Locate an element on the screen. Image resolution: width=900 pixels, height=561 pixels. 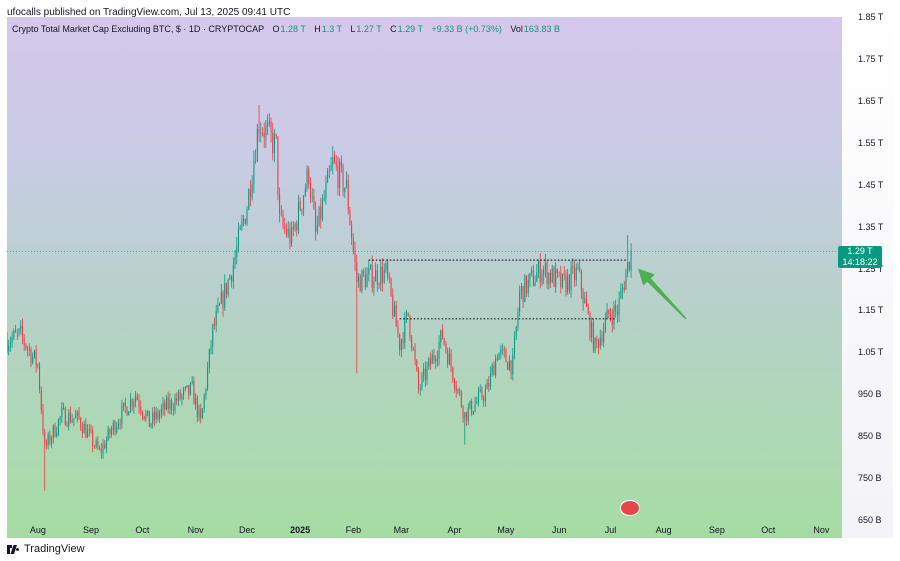
time-axis-tick: Aug is located at coordinates (663, 530).